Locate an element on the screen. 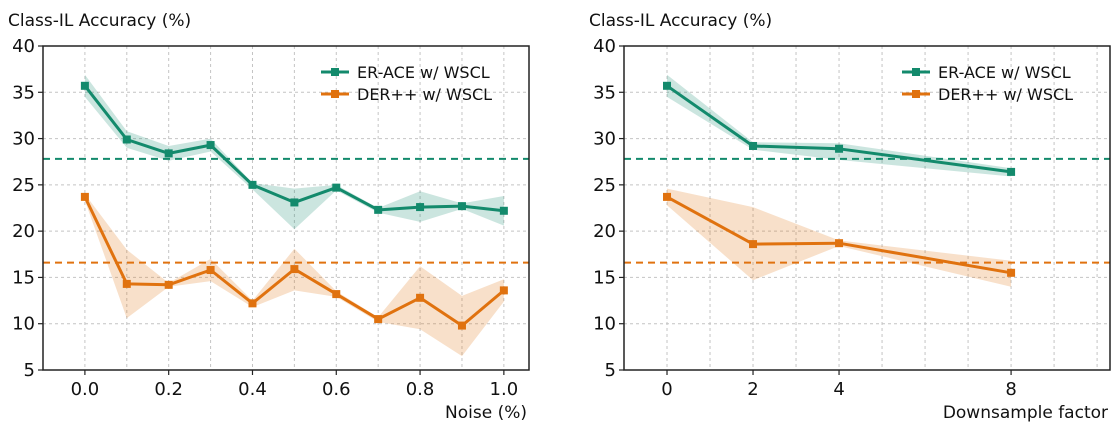 This screenshot has height=426, width=1114. x-axis-title: Noise (%) is located at coordinates (486, 413).